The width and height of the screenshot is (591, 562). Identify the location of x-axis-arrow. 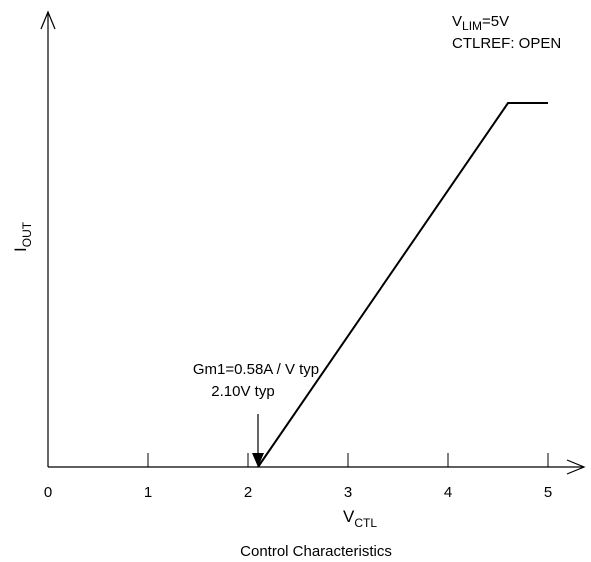
(576, 467).